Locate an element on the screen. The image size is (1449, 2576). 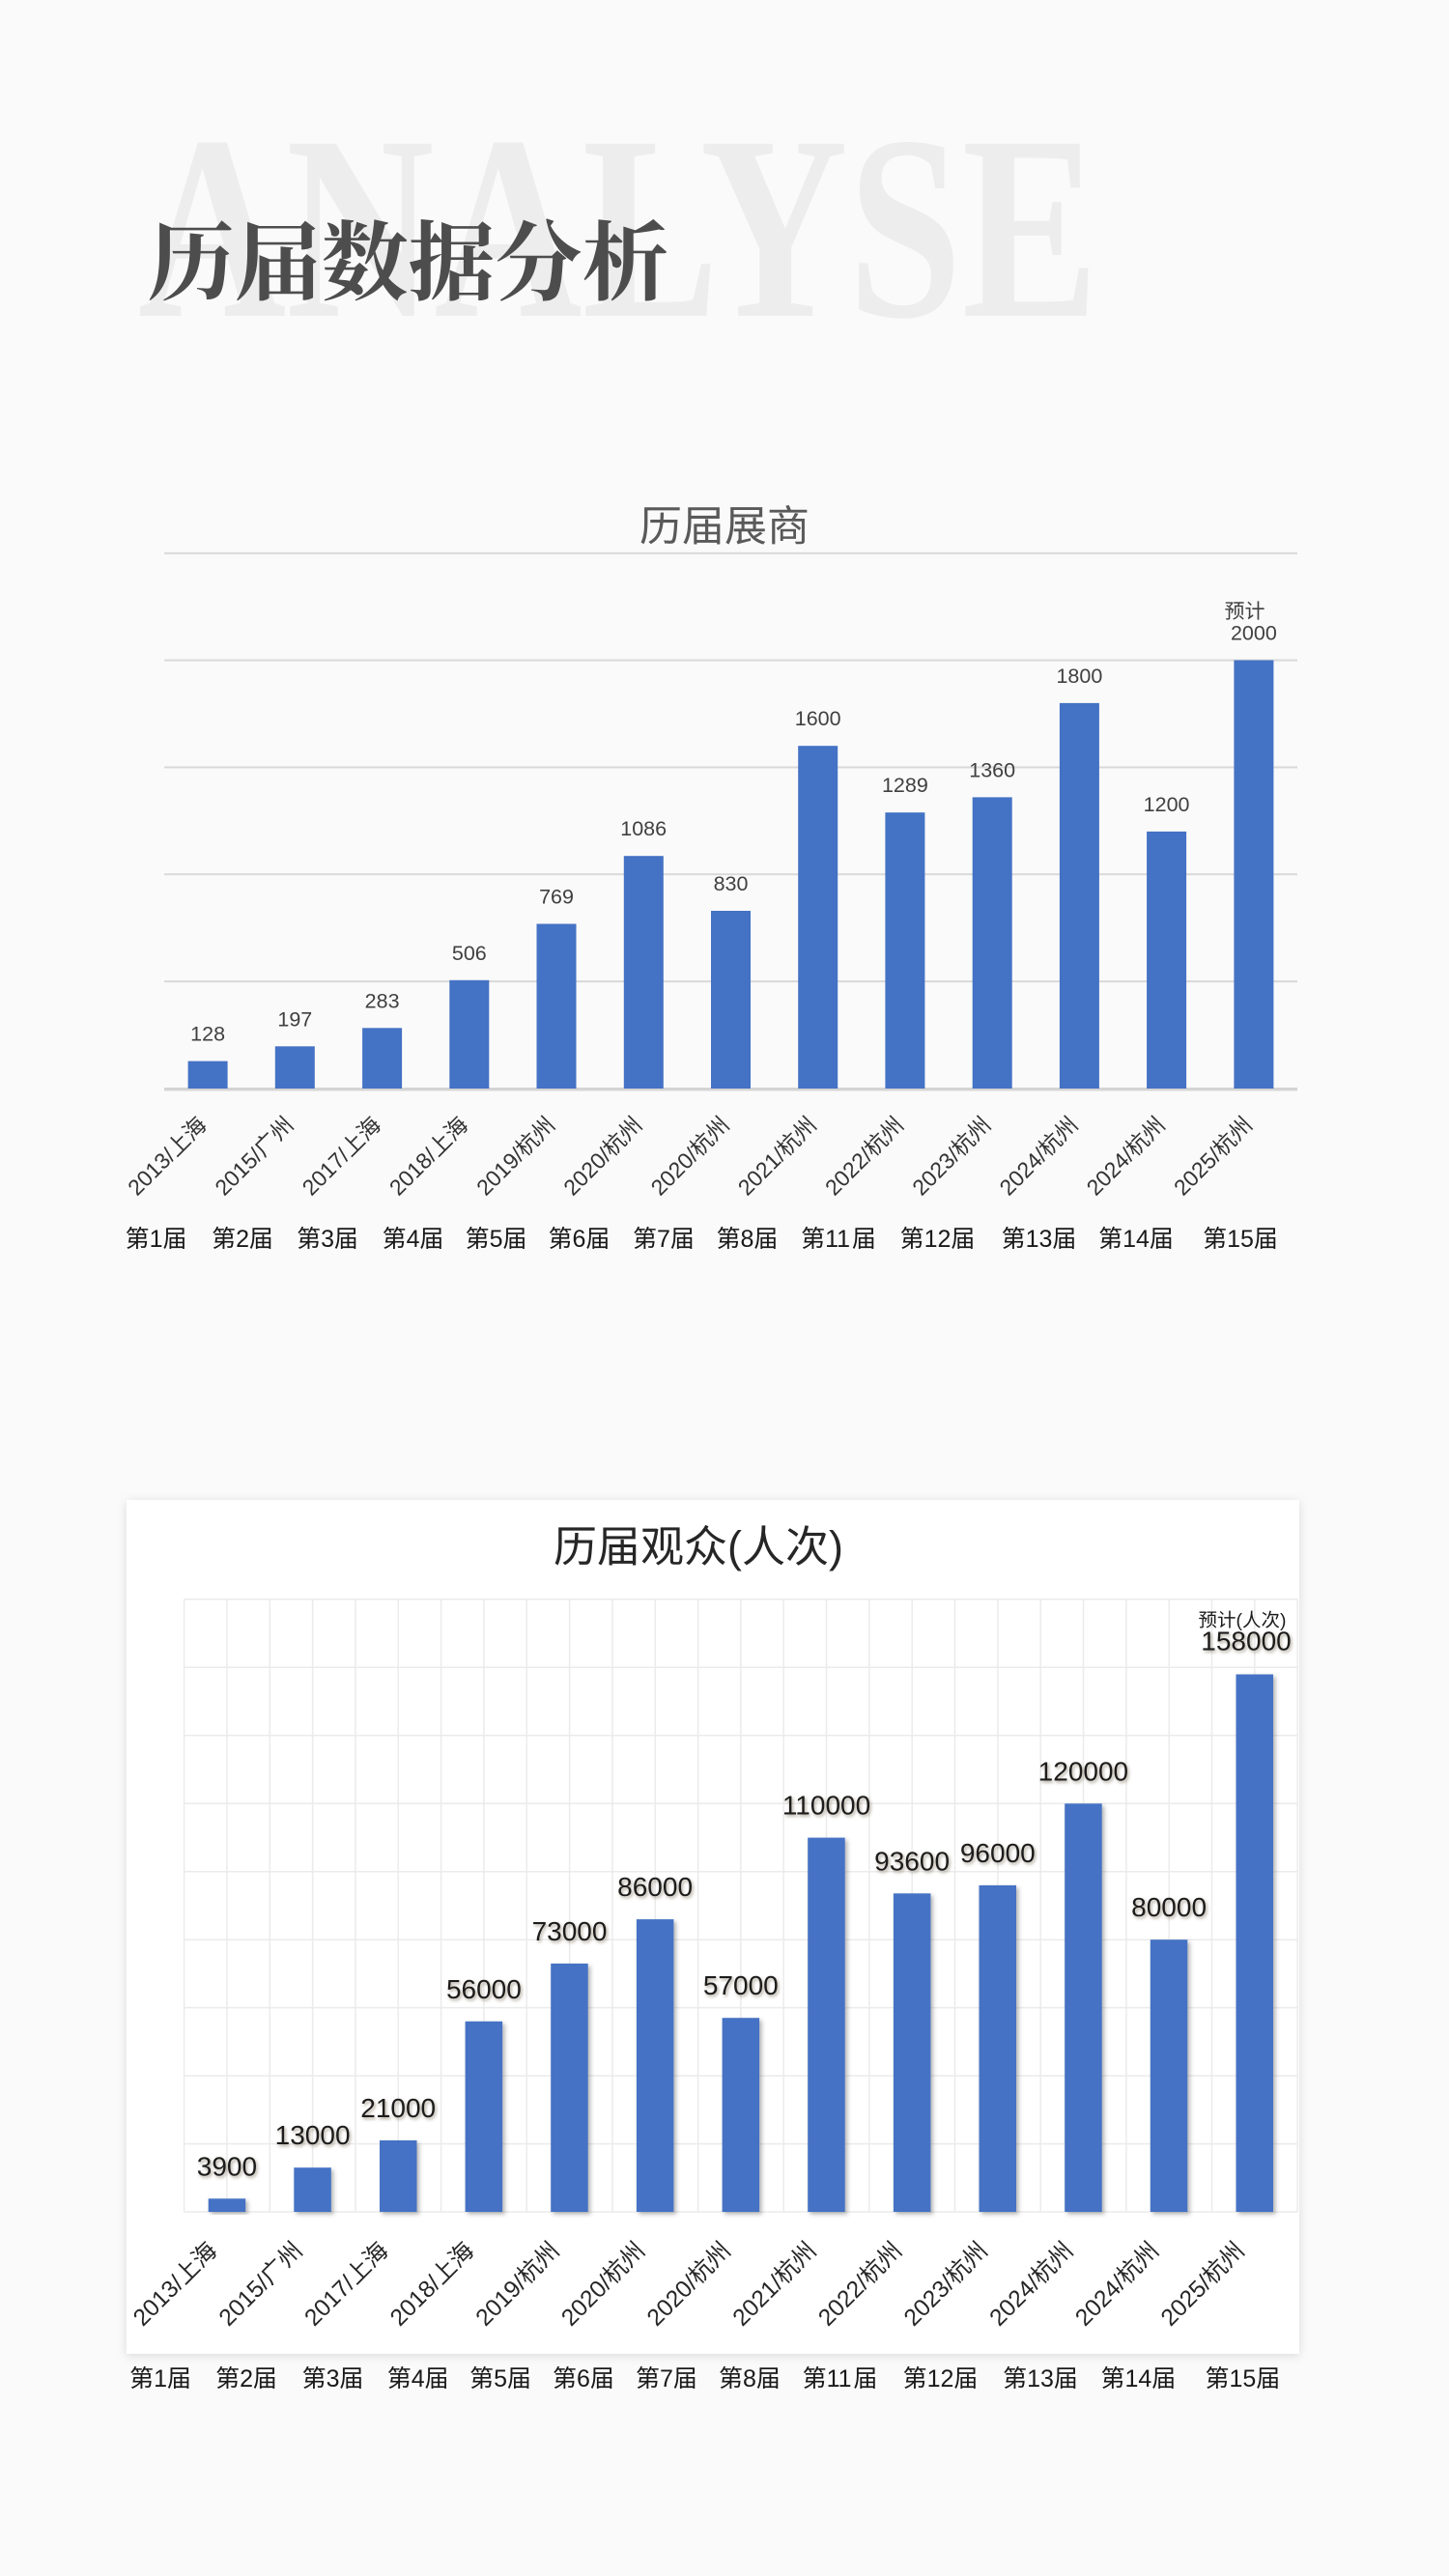
svg-text: 73000 is located at coordinates (570, 1931).